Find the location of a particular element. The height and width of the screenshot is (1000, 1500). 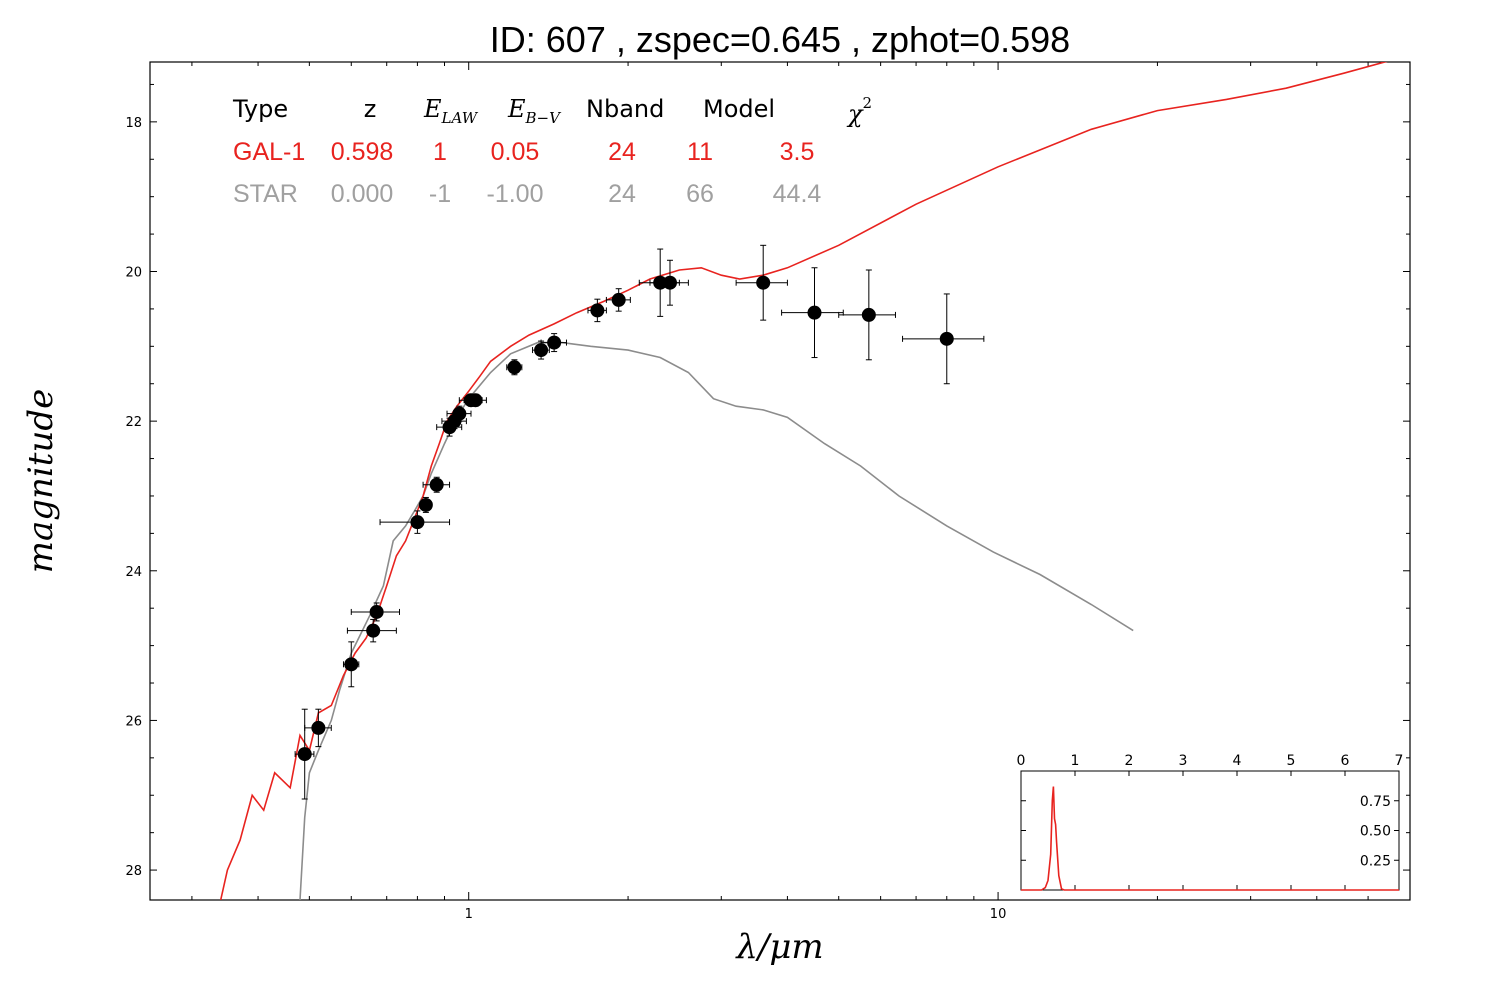

y-tick-label: 20 is located at coordinates (133, 273).